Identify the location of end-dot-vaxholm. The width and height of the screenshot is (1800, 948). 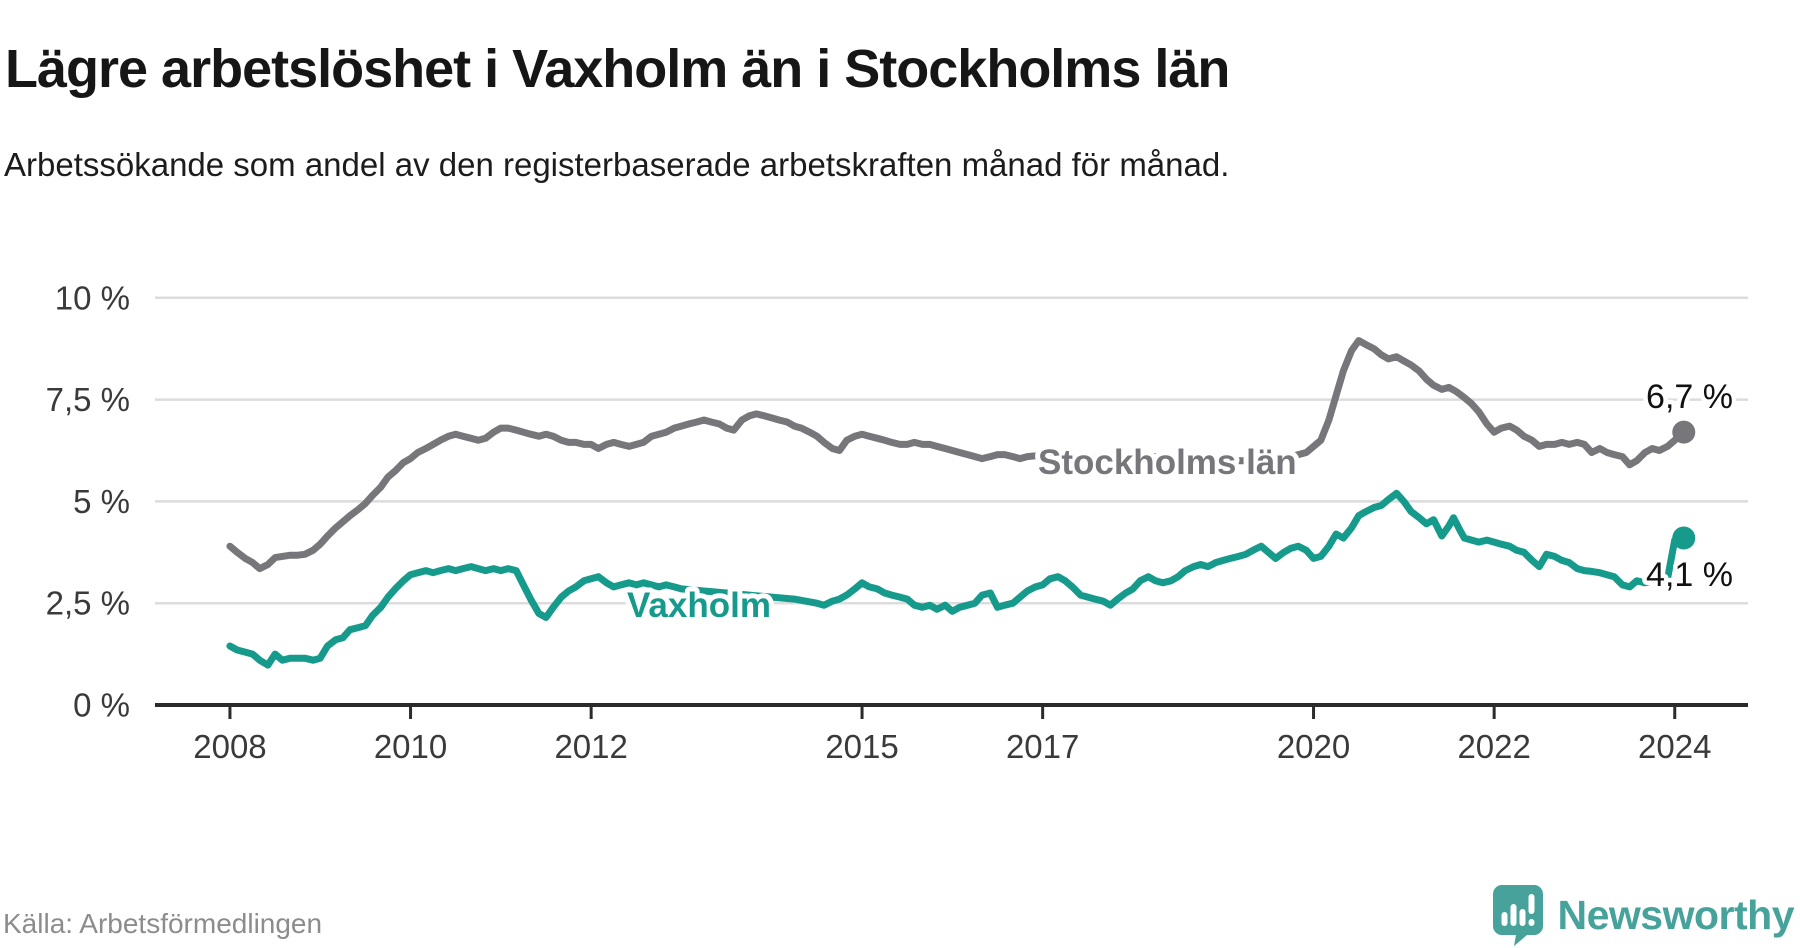
(1684, 538).